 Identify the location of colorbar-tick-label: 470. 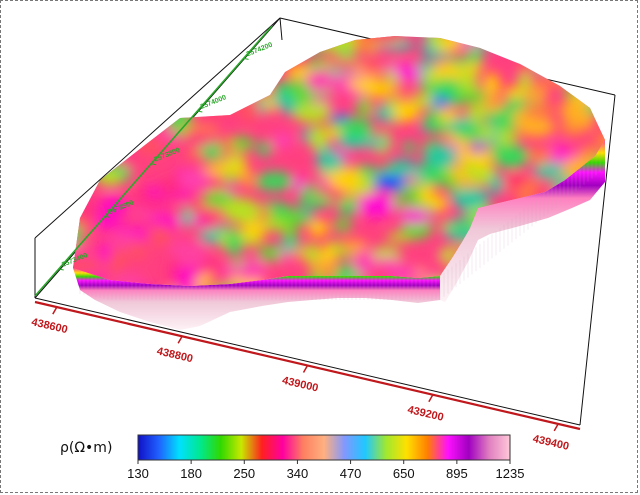
(351, 473).